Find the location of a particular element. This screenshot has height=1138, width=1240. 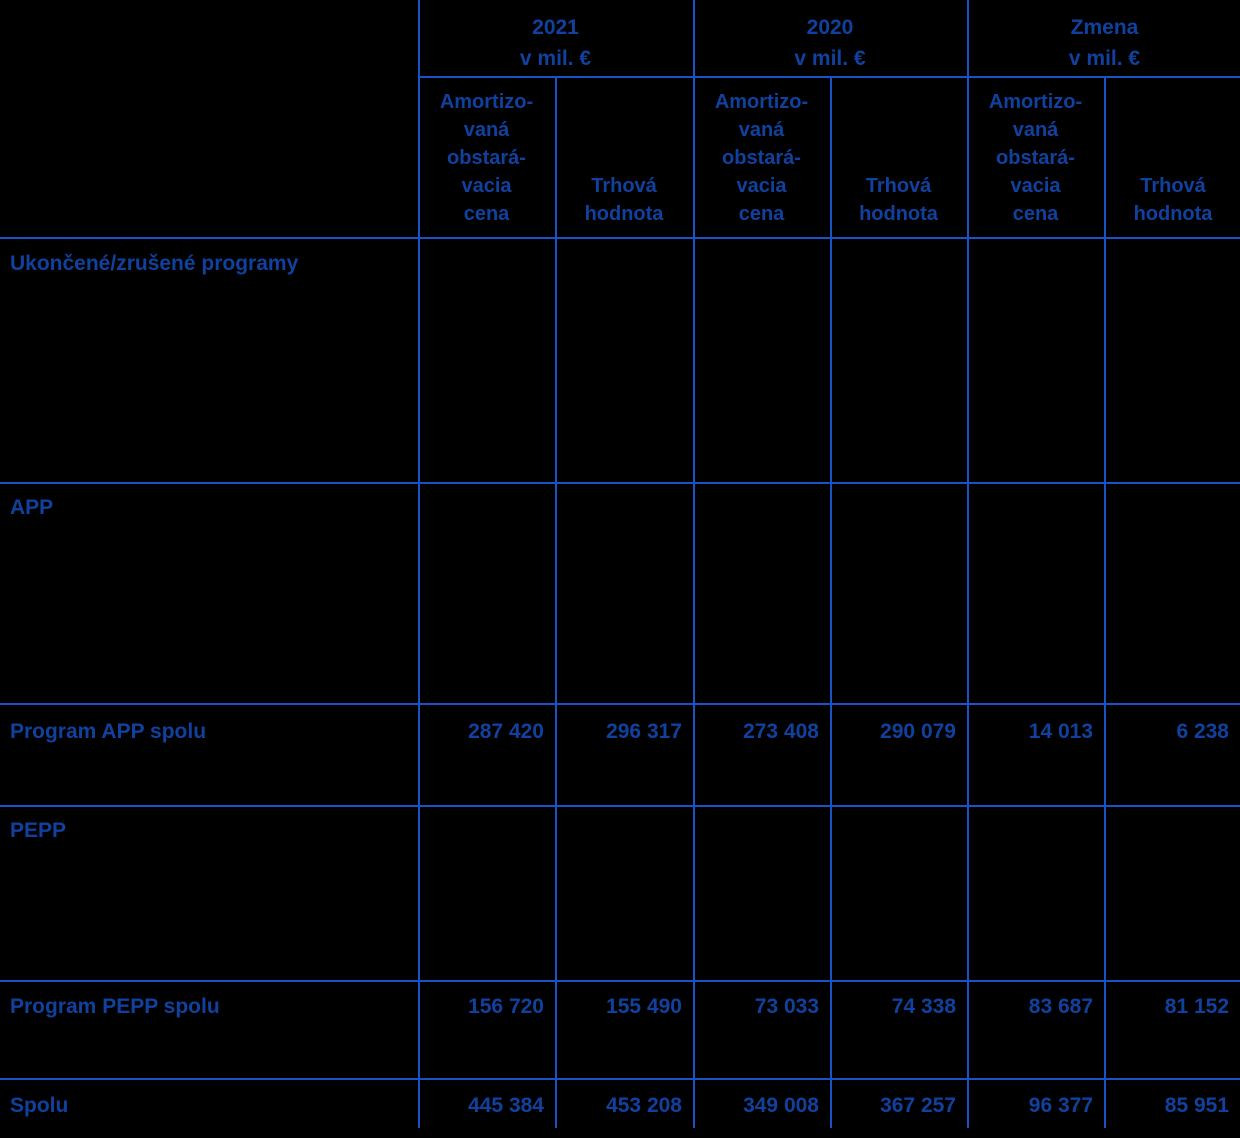

cell-value: 367 257 is located at coordinates (918, 1105).